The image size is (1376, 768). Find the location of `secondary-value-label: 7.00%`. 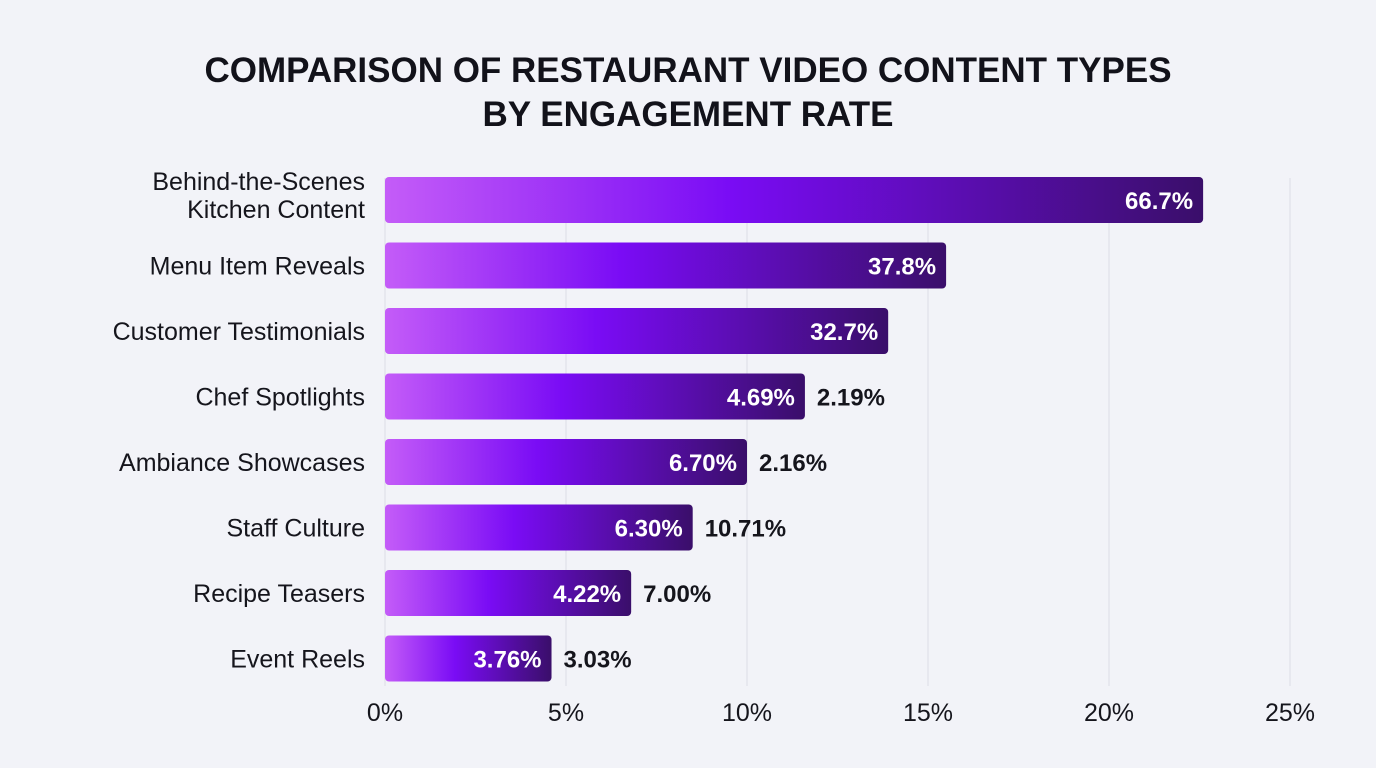

secondary-value-label: 7.00% is located at coordinates (677, 594).